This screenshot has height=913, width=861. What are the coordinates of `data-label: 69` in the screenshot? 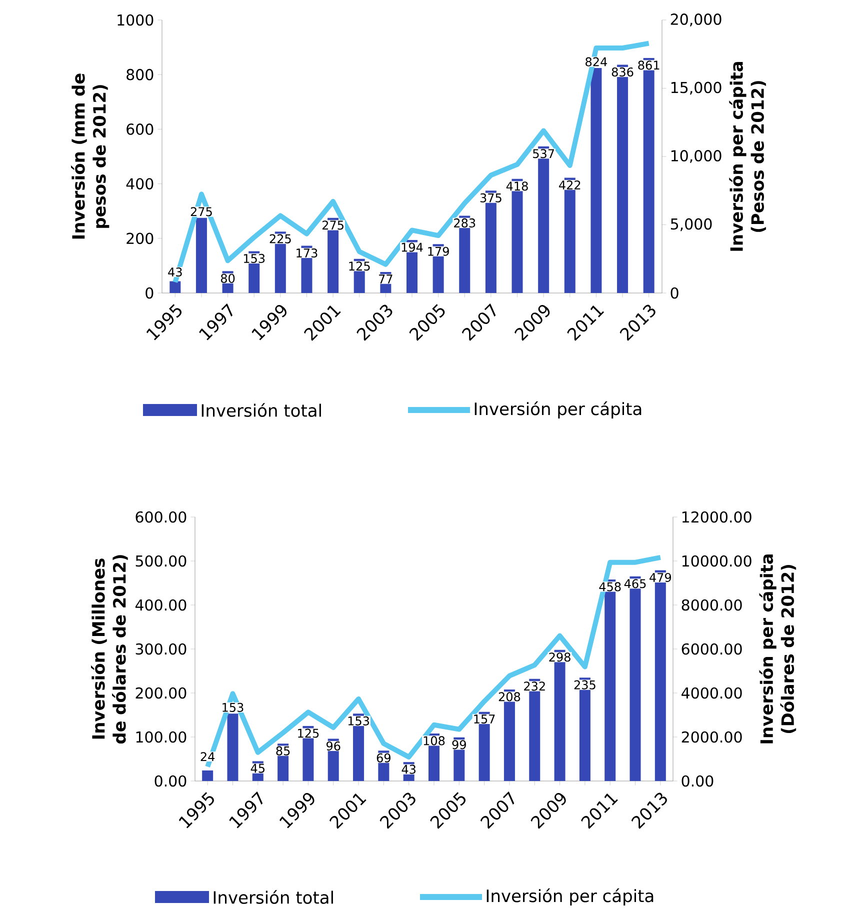 It's located at (383, 757).